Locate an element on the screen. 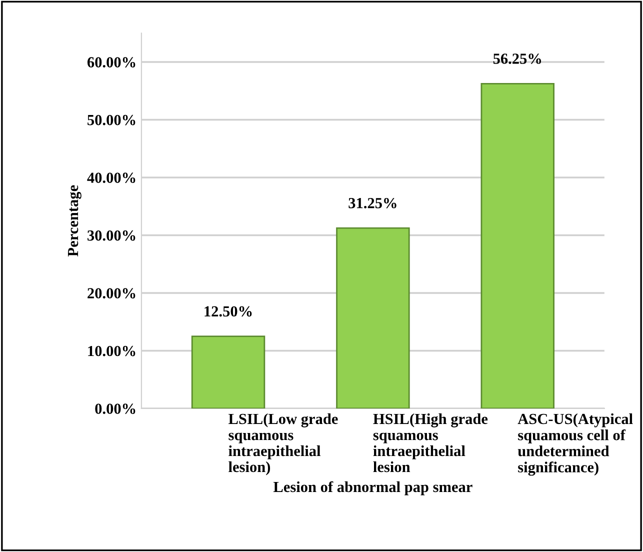 The height and width of the screenshot is (552, 643). y-tick-label: 20.00% is located at coordinates (112, 293).